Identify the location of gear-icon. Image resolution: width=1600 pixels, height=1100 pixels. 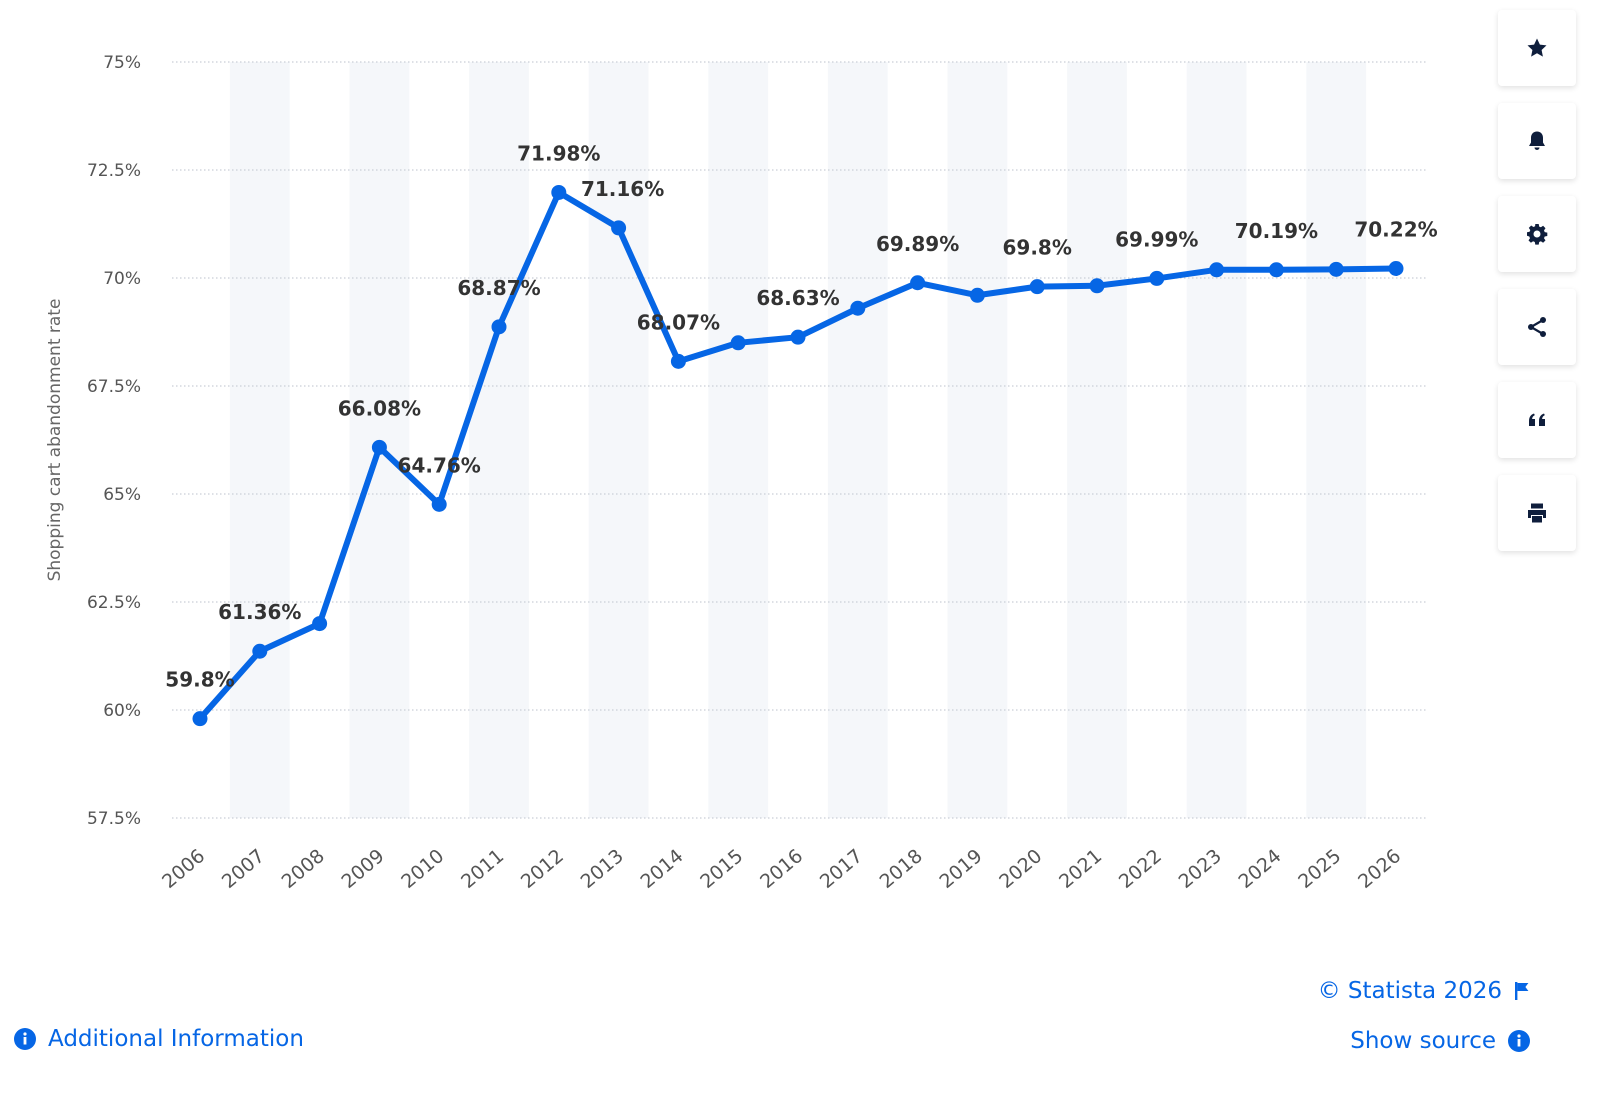
(1537, 234).